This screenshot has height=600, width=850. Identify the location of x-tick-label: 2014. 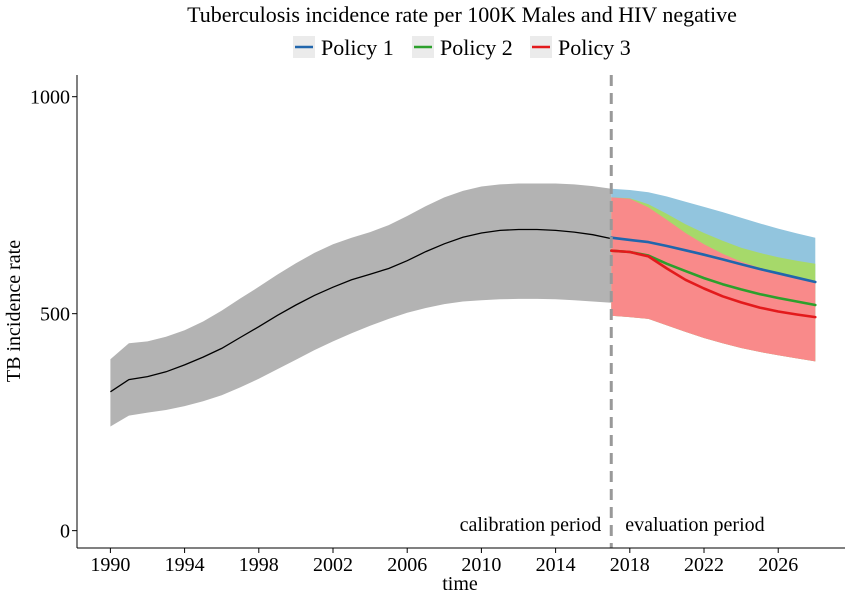
(556, 565).